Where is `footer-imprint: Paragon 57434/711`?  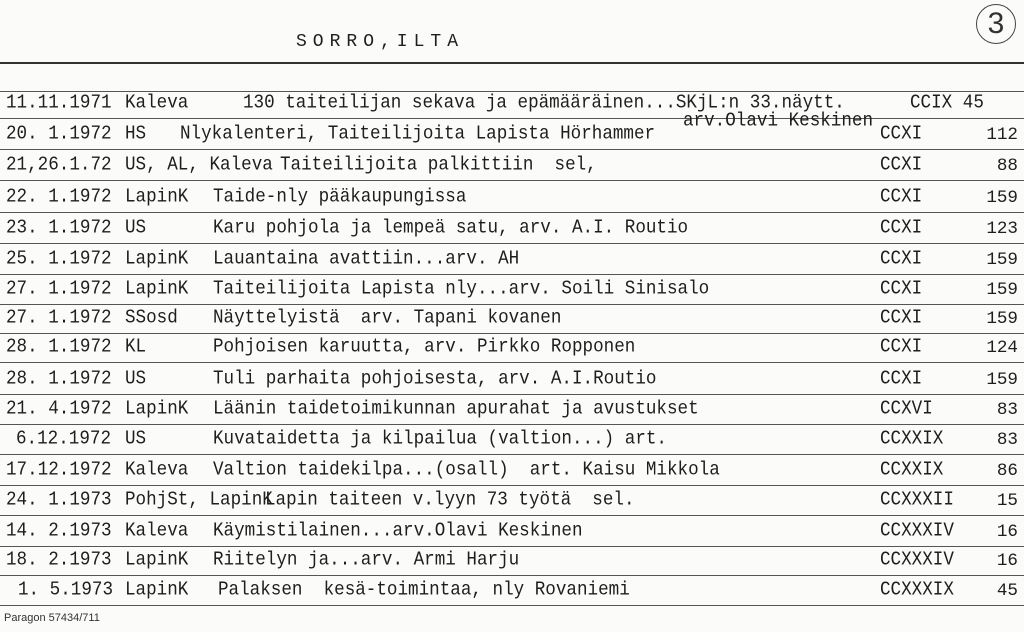
footer-imprint: Paragon 57434/711 is located at coordinates (52, 618).